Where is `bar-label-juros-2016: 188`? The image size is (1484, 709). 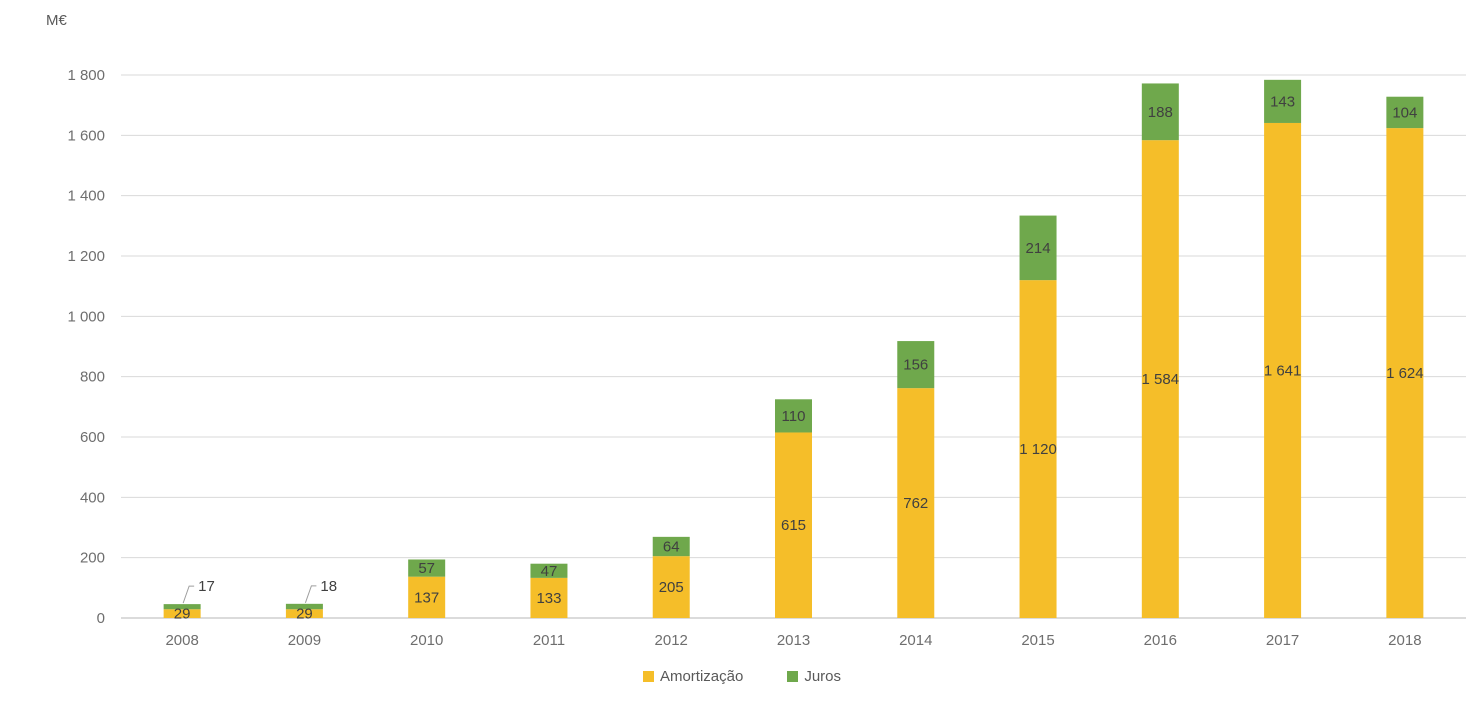
bar-label-juros-2016: 188 is located at coordinates (1160, 112).